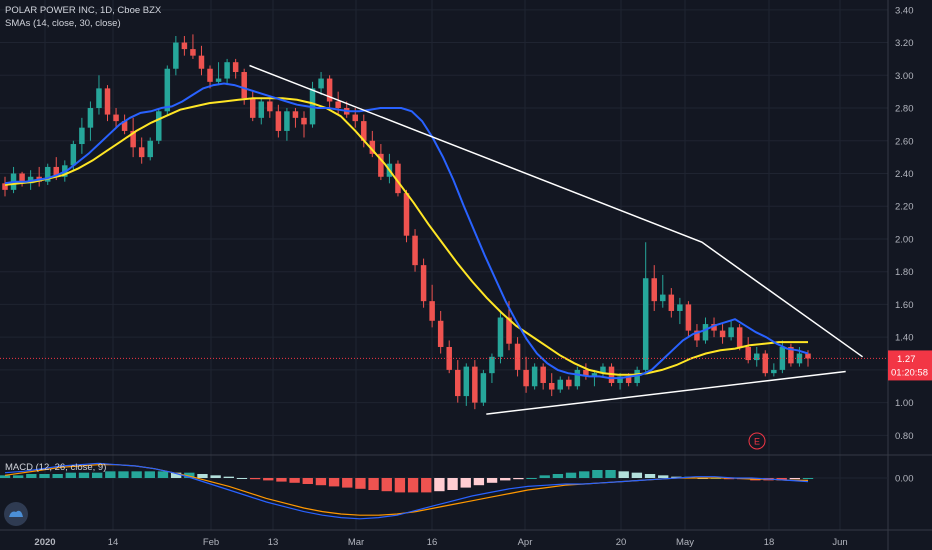 This screenshot has width=932, height=550. Describe the element at coordinates (839, 542) in the screenshot. I see `x-tick-label: Jun` at that location.